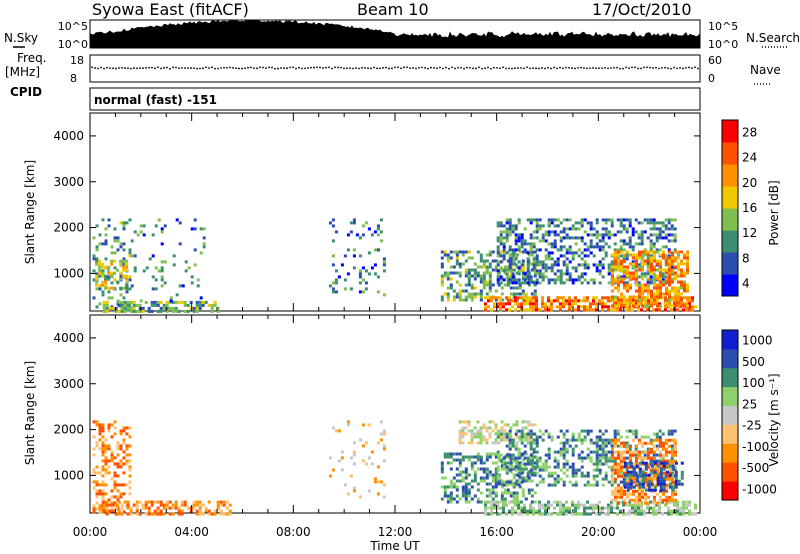  Describe the element at coordinates (730, 434) in the screenshot. I see `colorbar-swatch` at that location.